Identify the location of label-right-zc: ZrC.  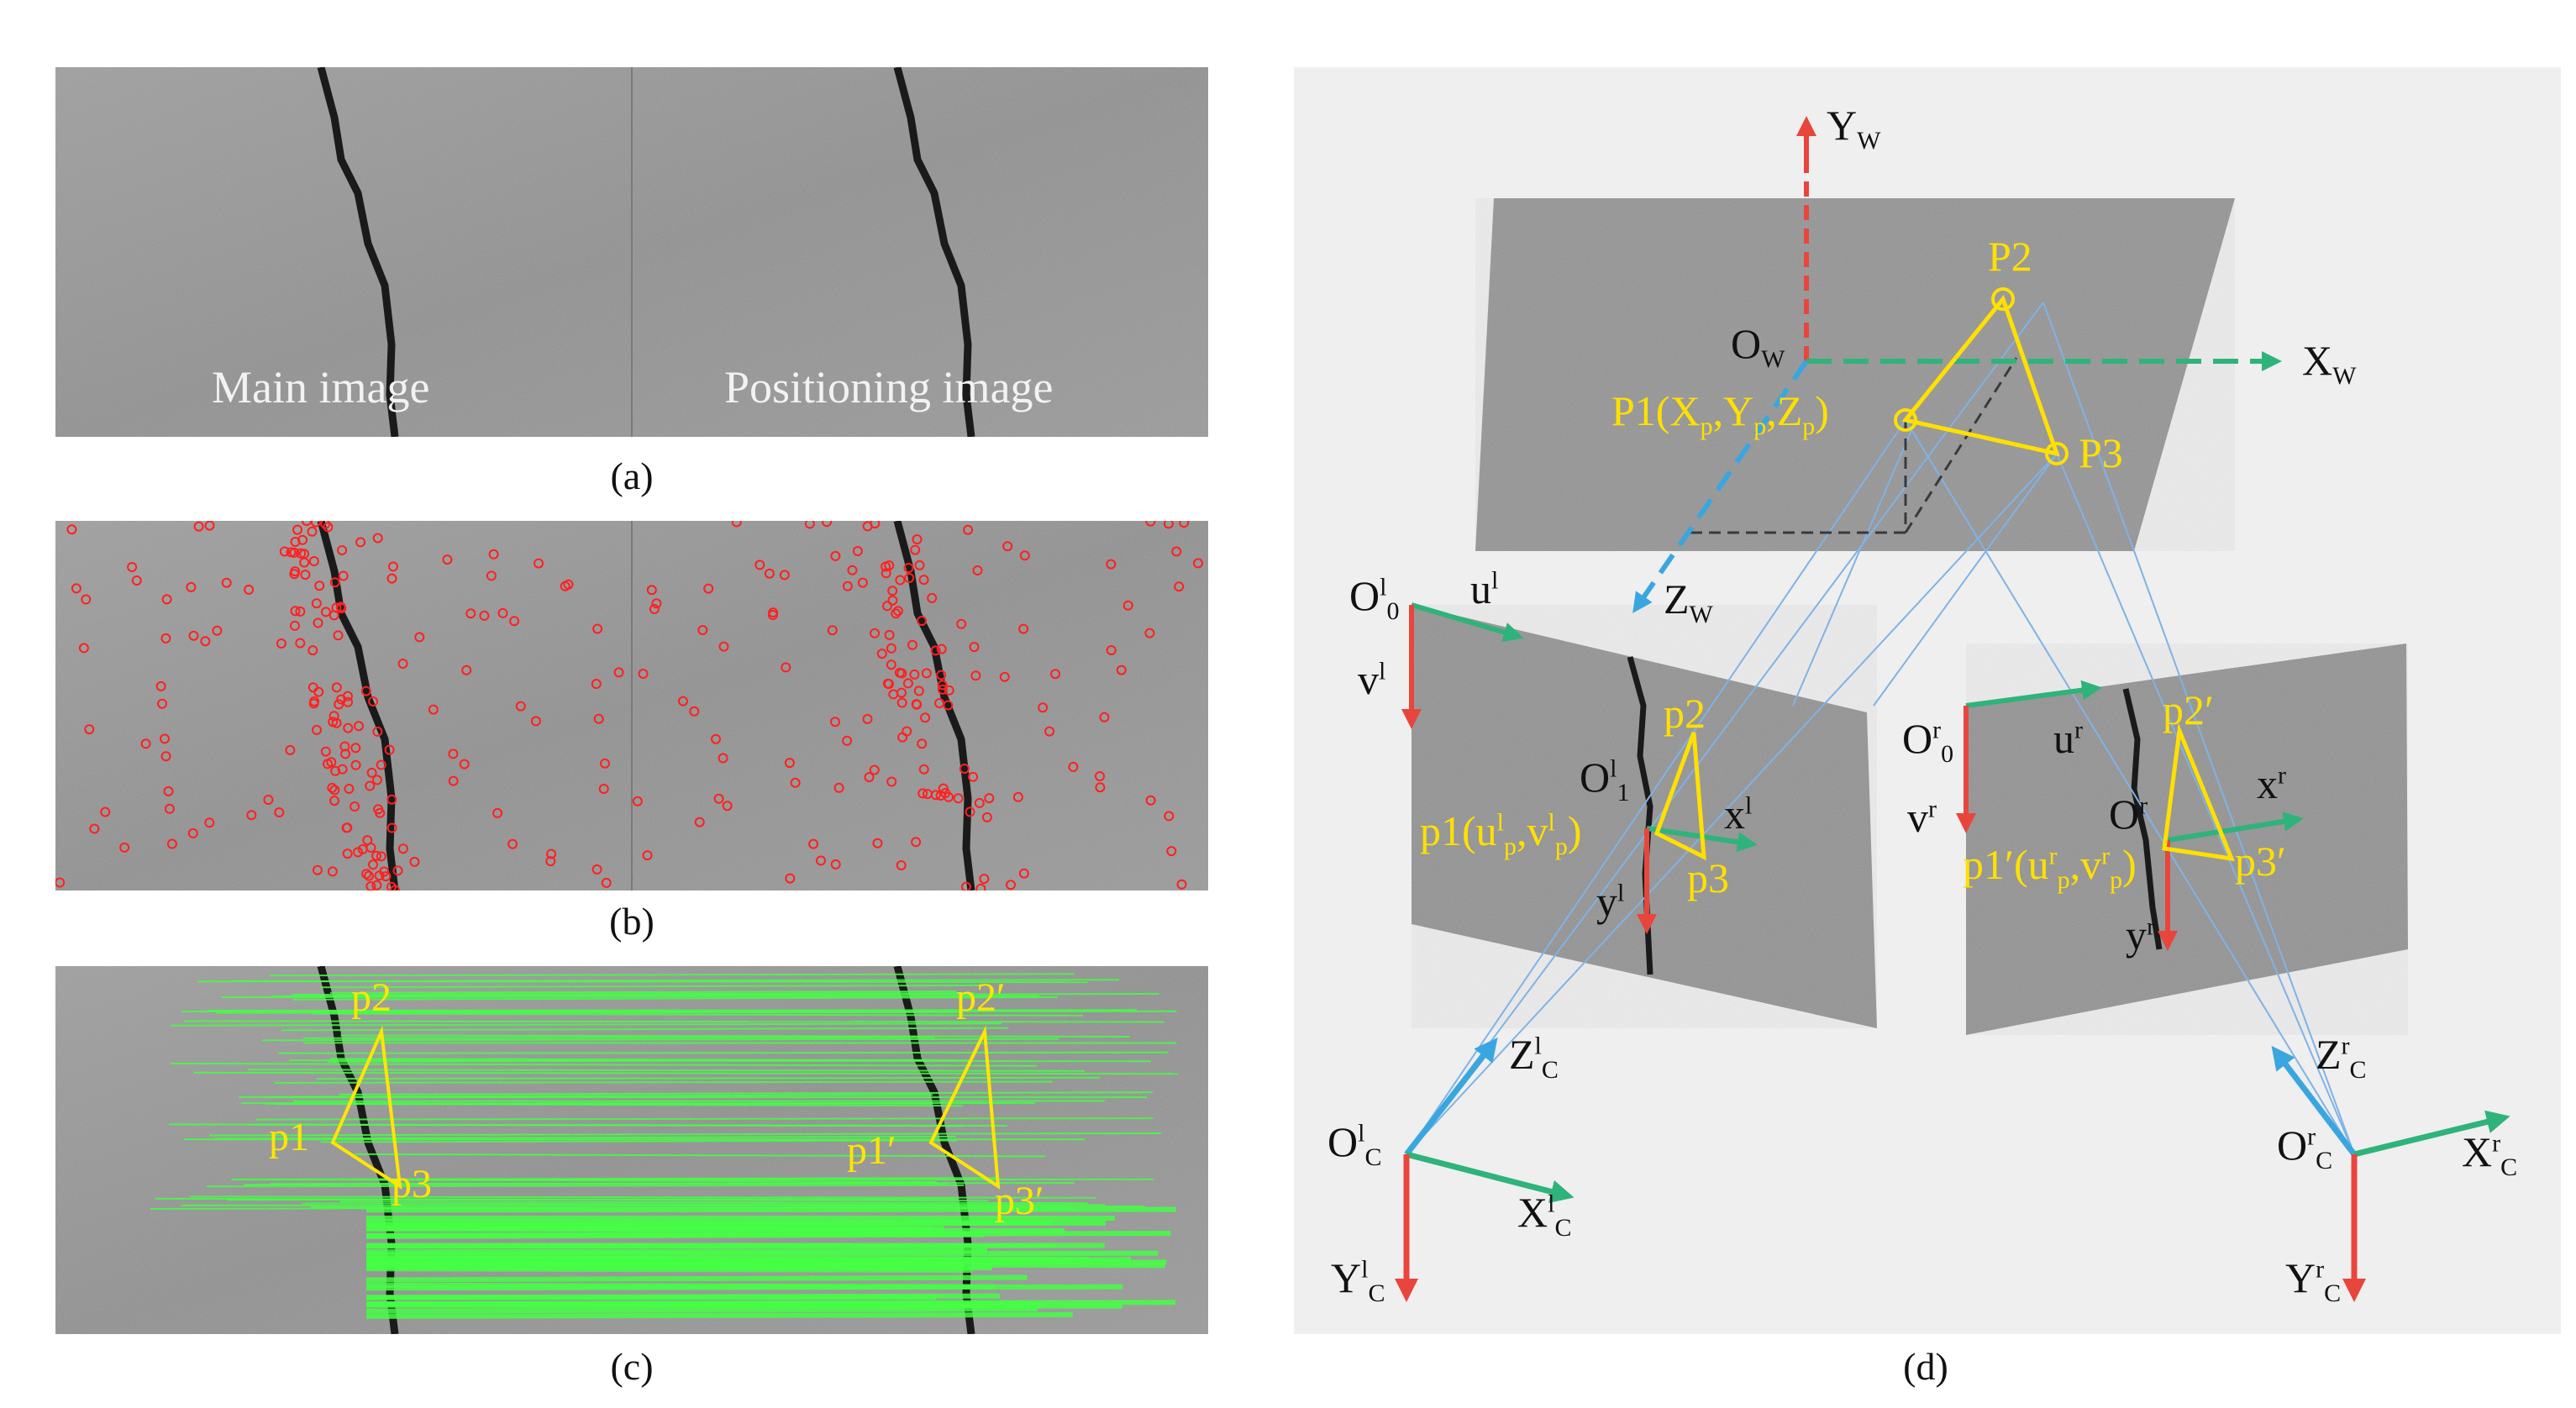
(2341, 1058).